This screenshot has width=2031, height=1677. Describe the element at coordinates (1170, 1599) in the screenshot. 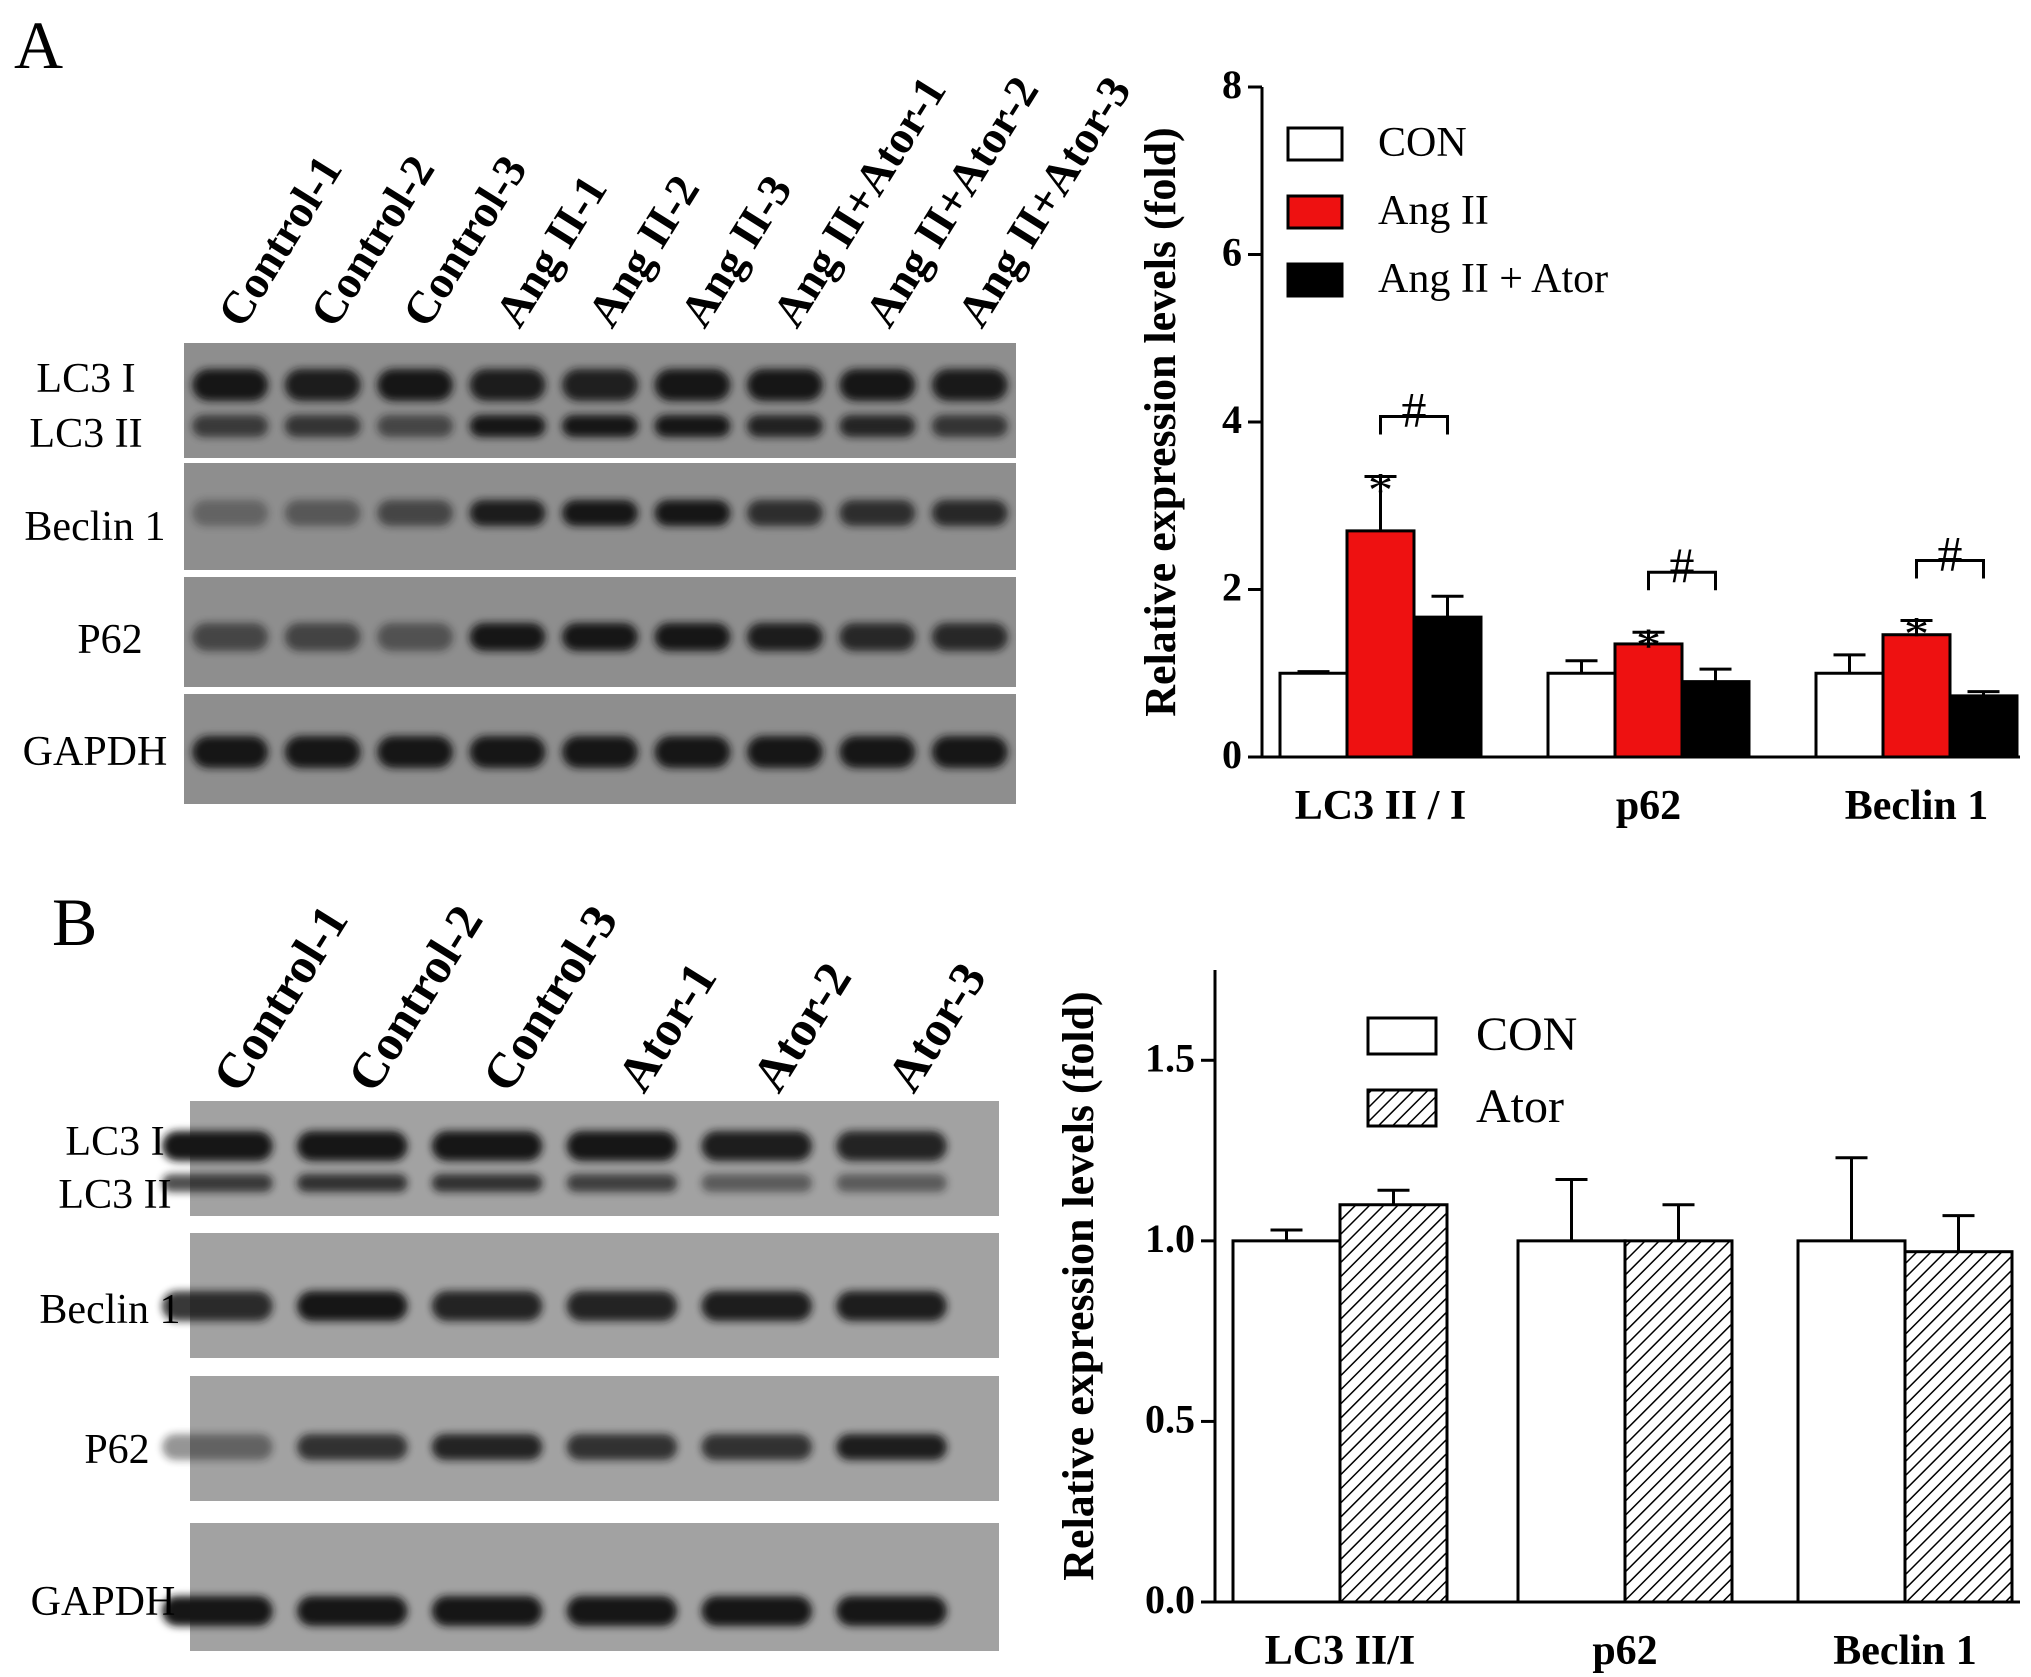

I see `y-tick-label: 0.0` at that location.